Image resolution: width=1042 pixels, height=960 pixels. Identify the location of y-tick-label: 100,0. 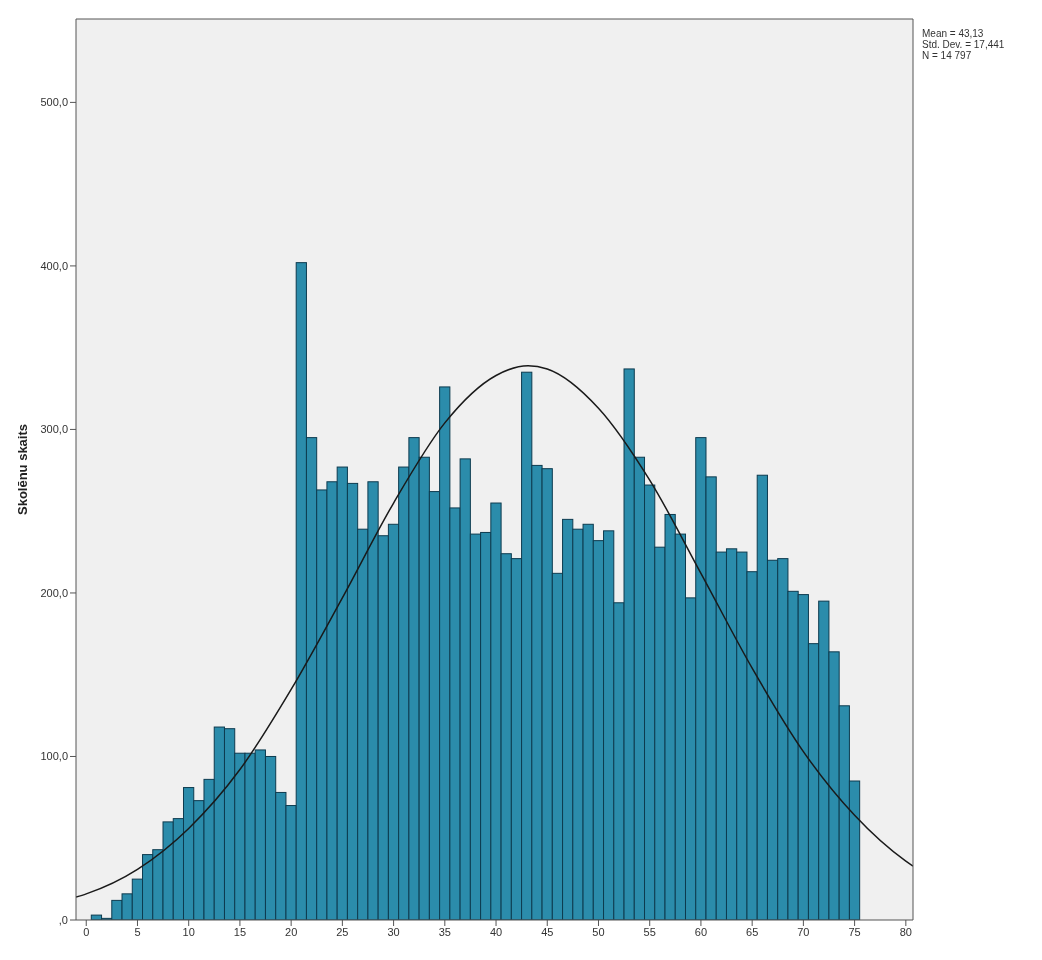
(54, 756).